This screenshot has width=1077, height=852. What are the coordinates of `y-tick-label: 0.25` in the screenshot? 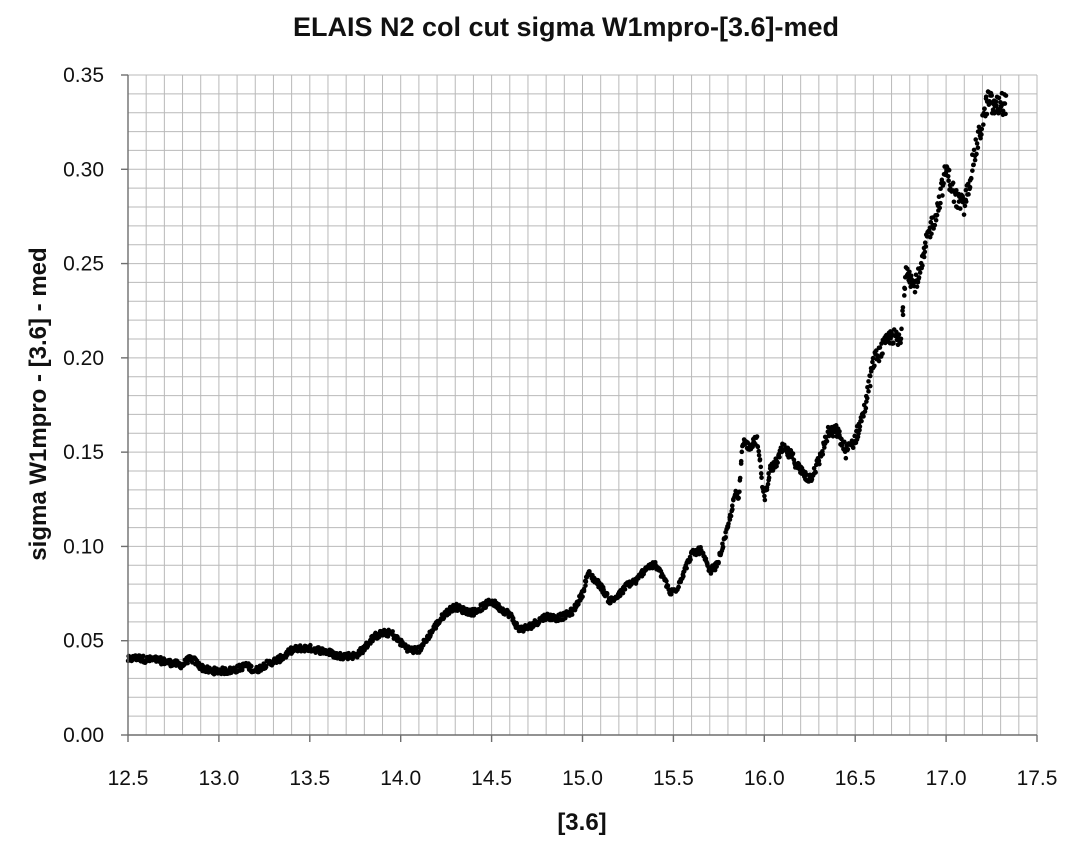 It's located at (83, 264).